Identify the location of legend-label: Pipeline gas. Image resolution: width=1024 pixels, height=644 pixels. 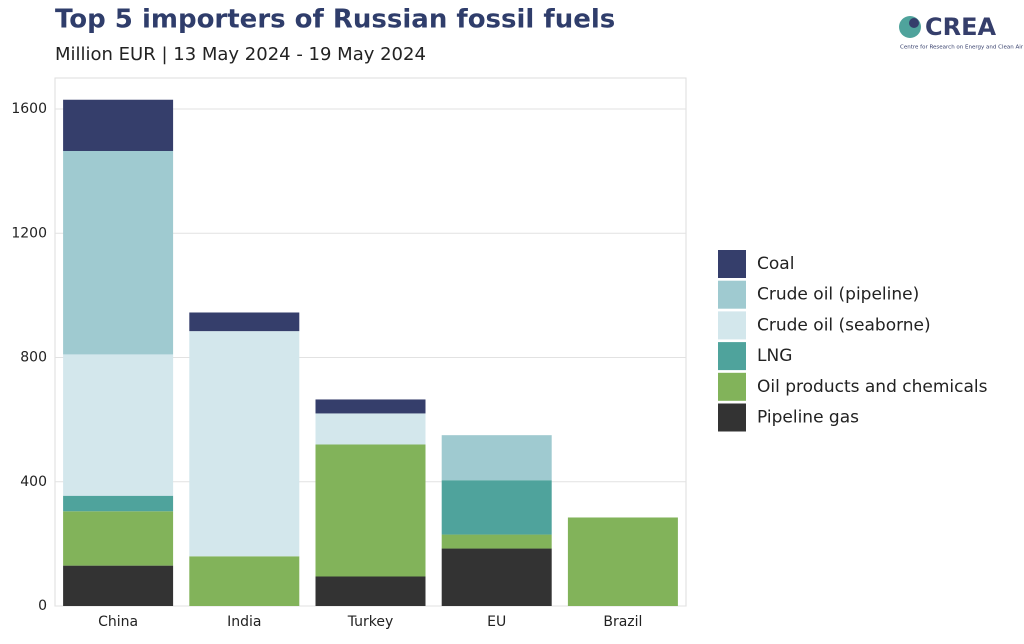
(808, 418).